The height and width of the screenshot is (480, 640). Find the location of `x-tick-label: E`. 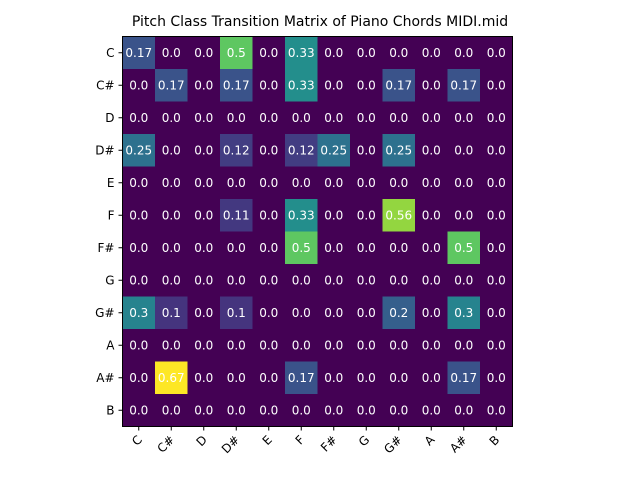

x-tick-label: E is located at coordinates (267, 440).